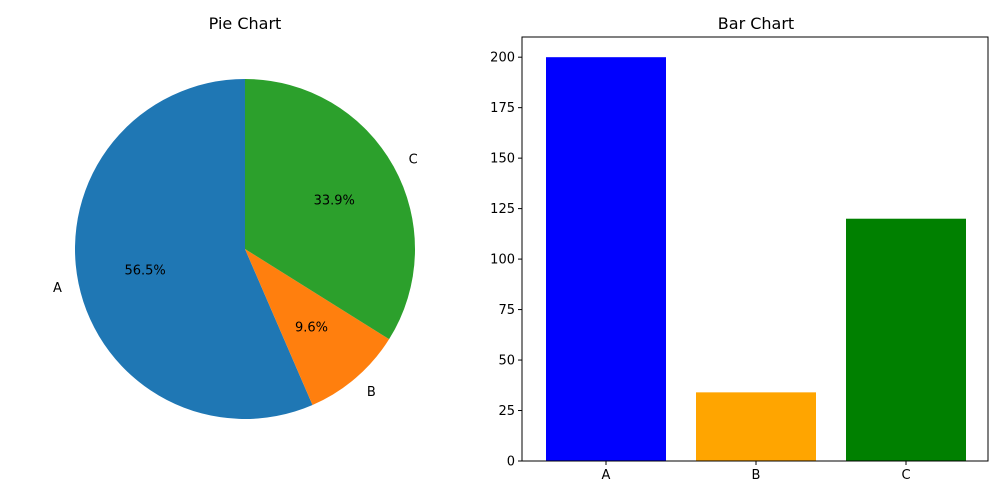  What do you see at coordinates (57, 288) in the screenshot?
I see `pie-category-label-a: A` at bounding box center [57, 288].